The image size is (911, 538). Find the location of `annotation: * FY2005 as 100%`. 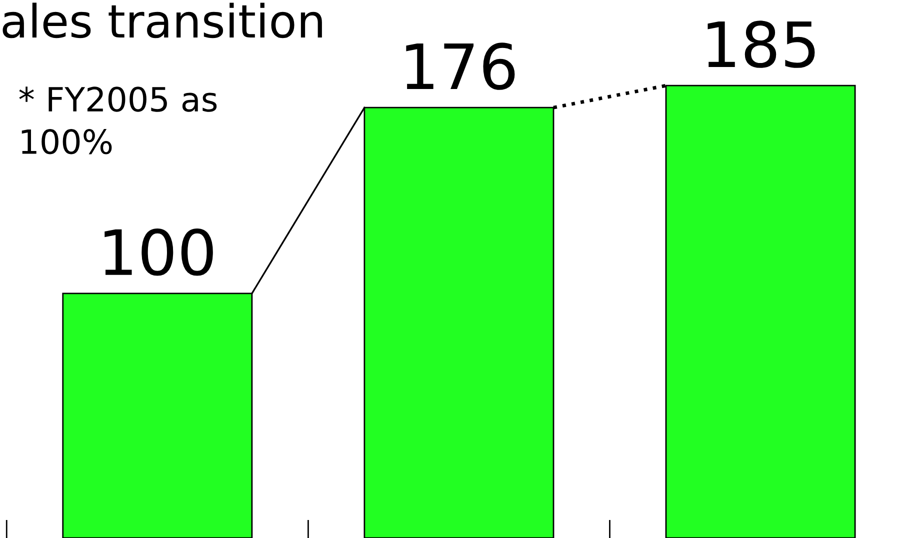

annotation: * FY2005 as 100% is located at coordinates (118, 120).